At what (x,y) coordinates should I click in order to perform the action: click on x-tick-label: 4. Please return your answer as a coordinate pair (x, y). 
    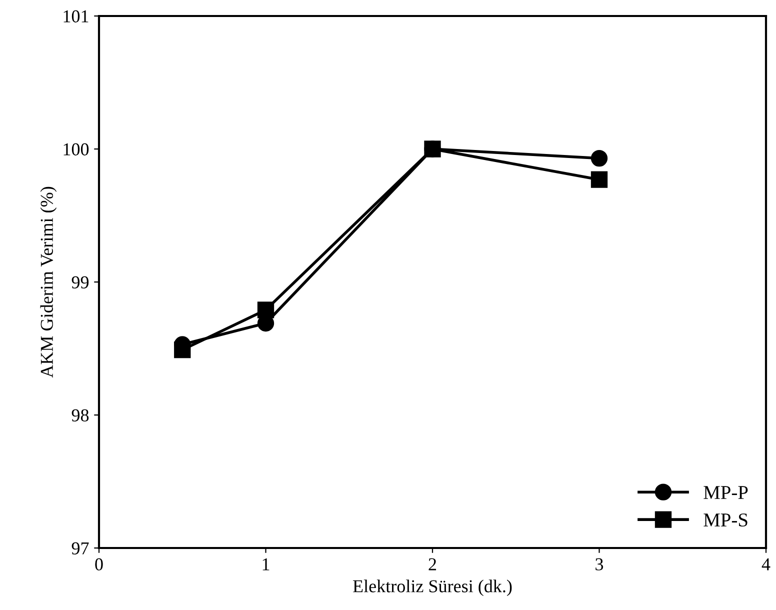
    Looking at the image, I should click on (766, 564).